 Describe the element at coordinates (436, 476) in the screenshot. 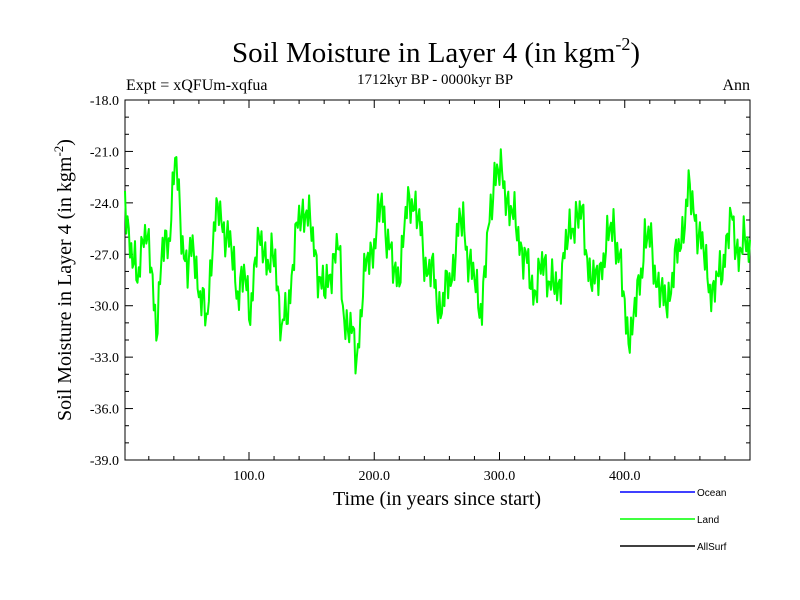

I see `x-axis-tick-labels: 100.0 200.0 300.0 400.0` at that location.